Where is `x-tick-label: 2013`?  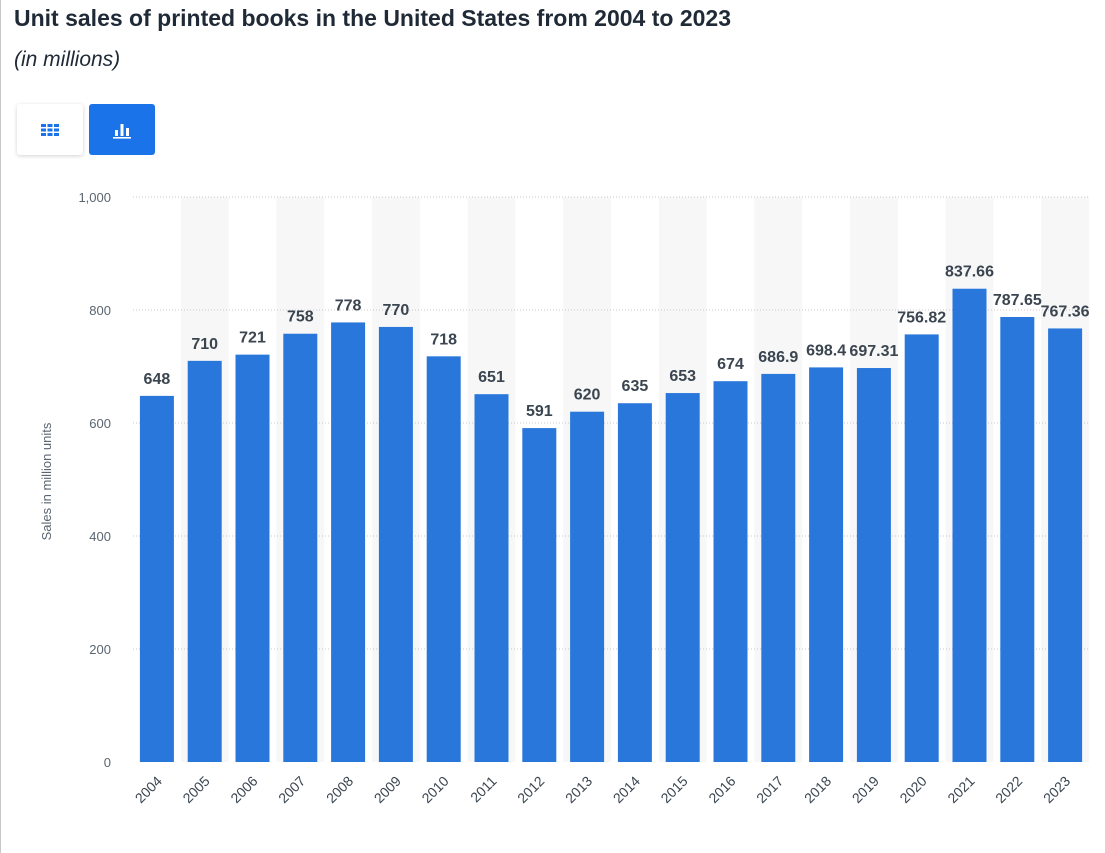
x-tick-label: 2013 is located at coordinates (578, 789).